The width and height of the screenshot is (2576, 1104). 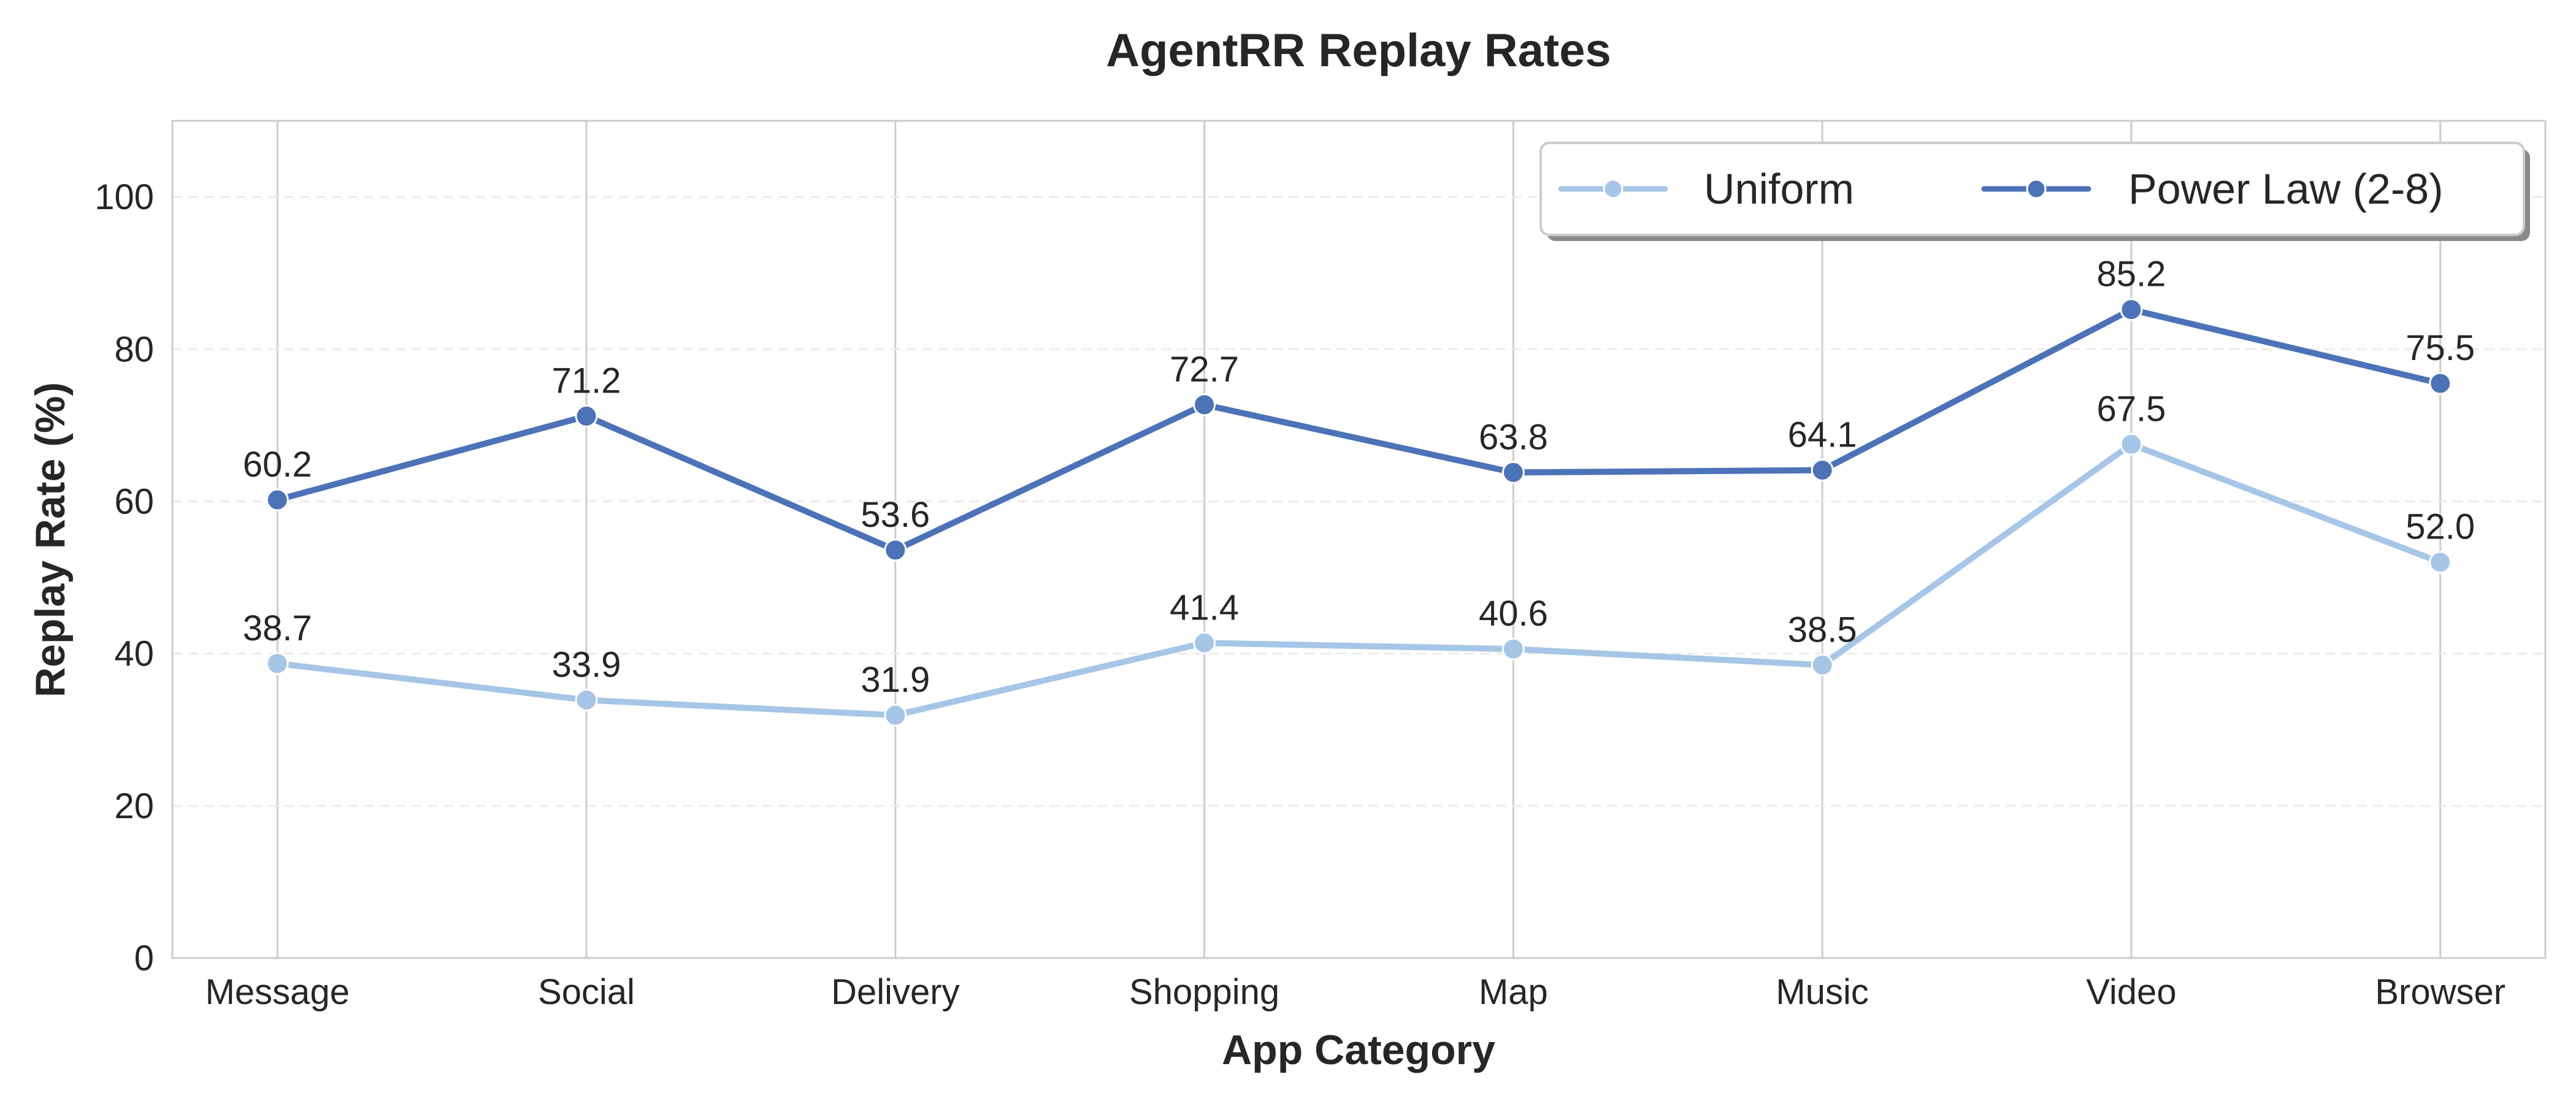 I want to click on data-label: 85.2, so click(x=2131, y=274).